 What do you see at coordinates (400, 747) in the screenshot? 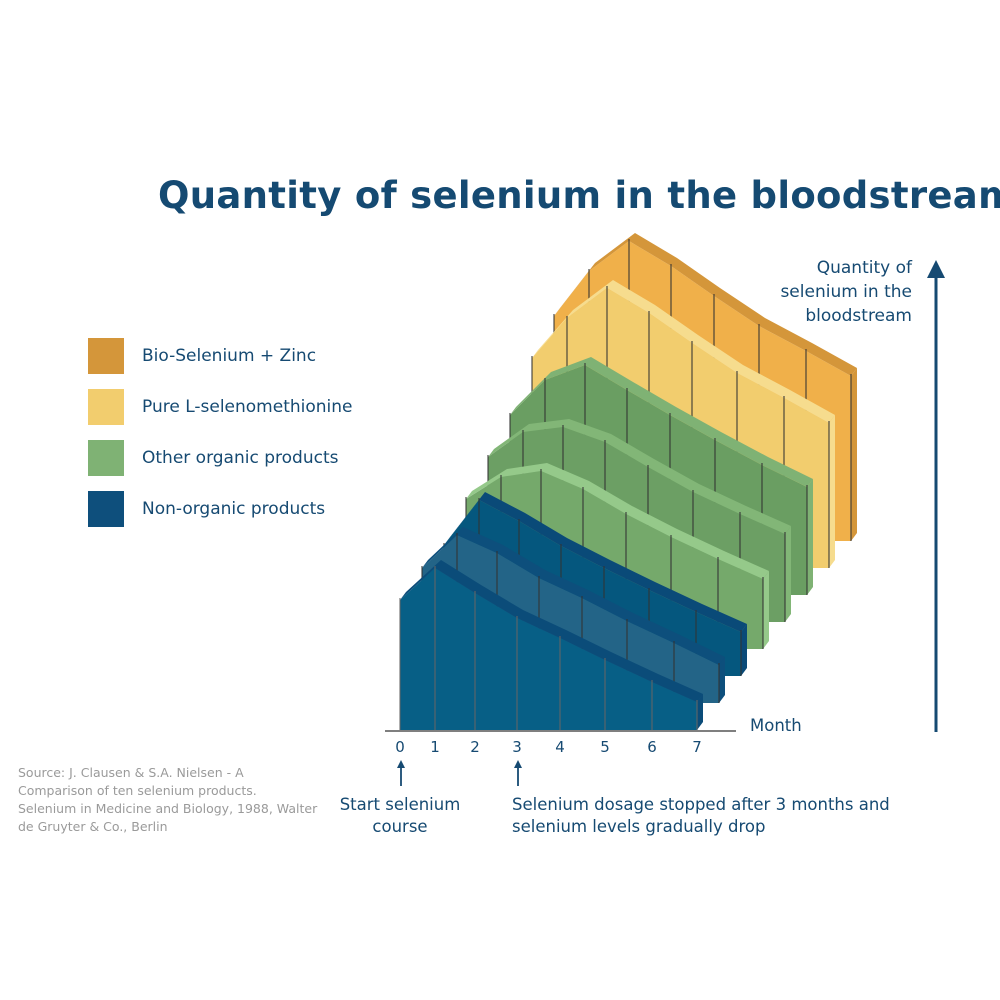
I see `x-tick-label: 0` at bounding box center [400, 747].